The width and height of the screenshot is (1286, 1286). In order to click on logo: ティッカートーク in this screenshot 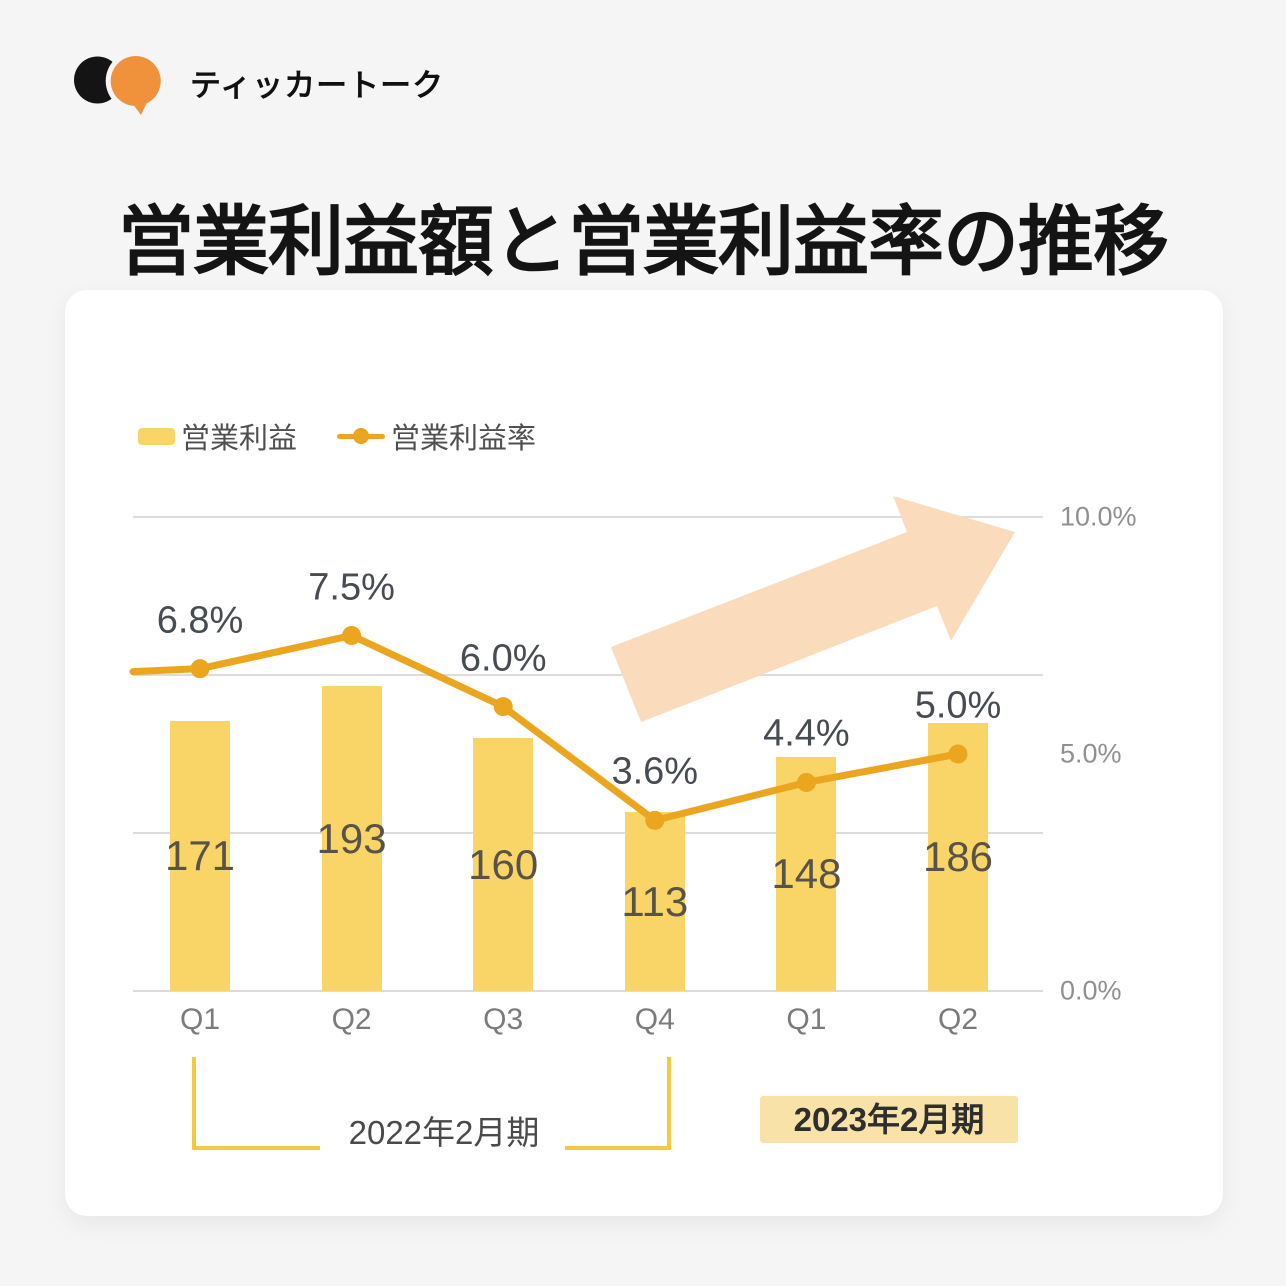, I will do `click(310, 82)`.